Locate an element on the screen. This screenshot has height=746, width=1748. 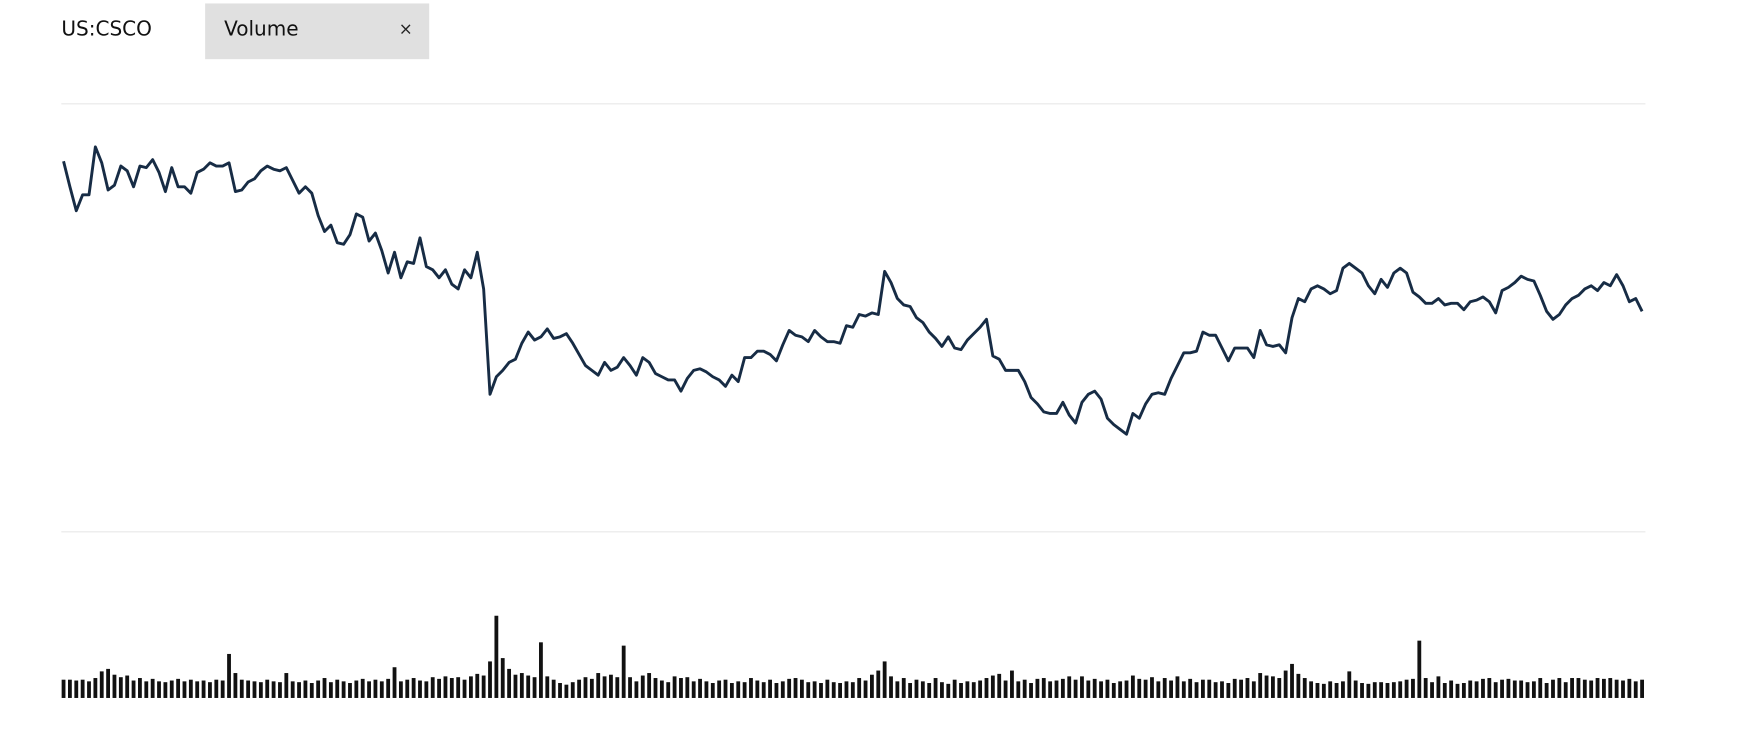
volume-tab is located at coordinates (317, 31).